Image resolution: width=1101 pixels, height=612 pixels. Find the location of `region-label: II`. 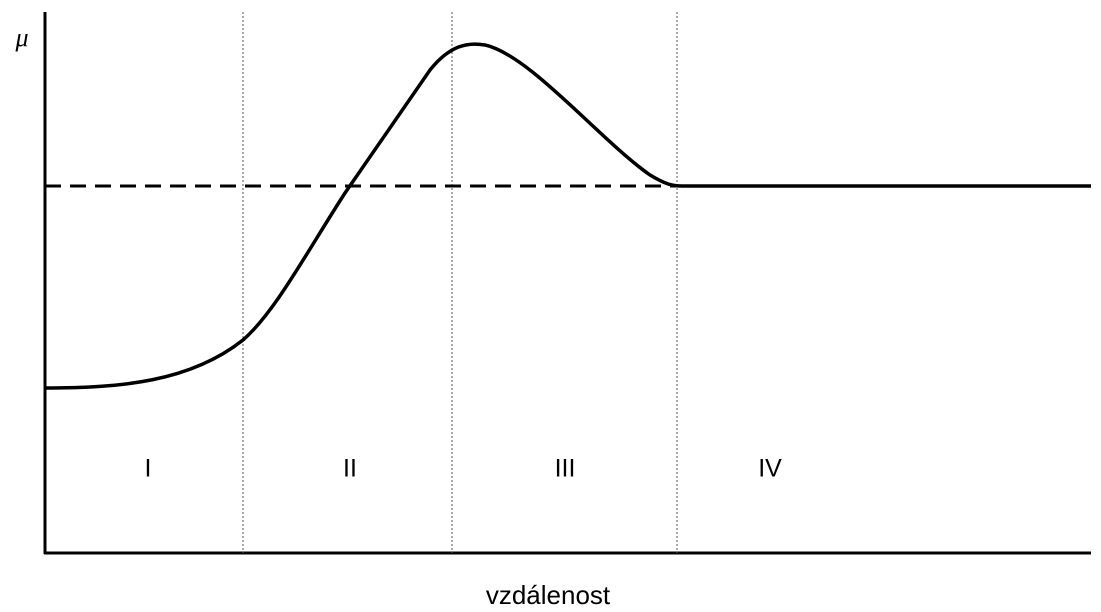

region-label: II is located at coordinates (350, 469).